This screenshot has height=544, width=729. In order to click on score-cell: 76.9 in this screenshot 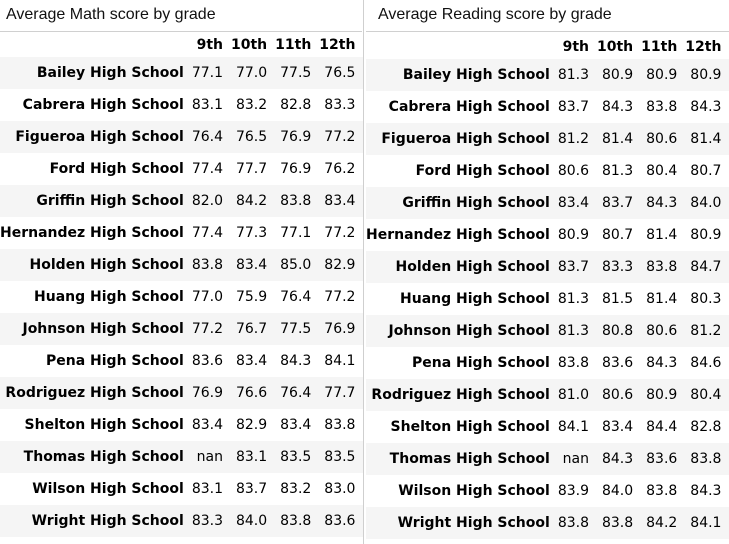, I will do `click(340, 329)`.